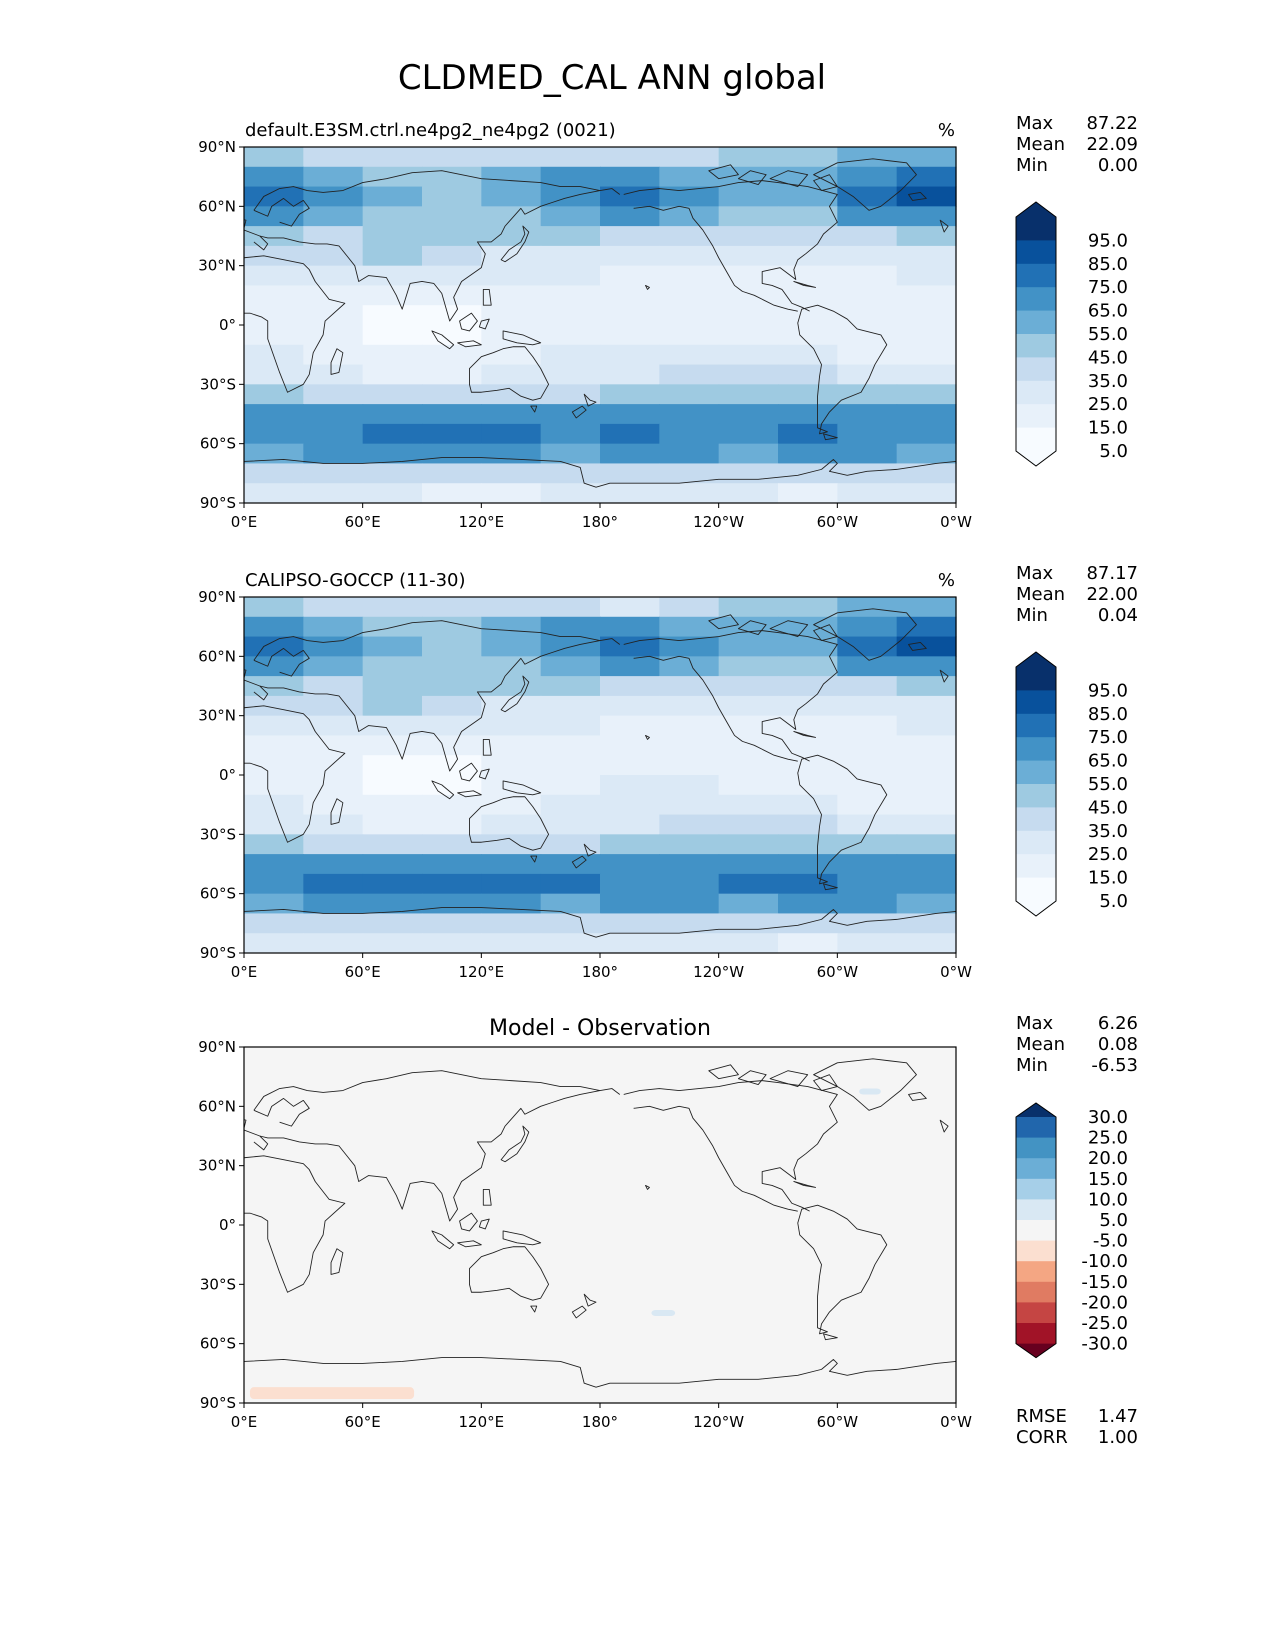 The width and height of the screenshot is (1275, 1650). What do you see at coordinates (355, 580) in the screenshot?
I see `panel-title: CALIPSO-GOCCP (11-30)` at bounding box center [355, 580].